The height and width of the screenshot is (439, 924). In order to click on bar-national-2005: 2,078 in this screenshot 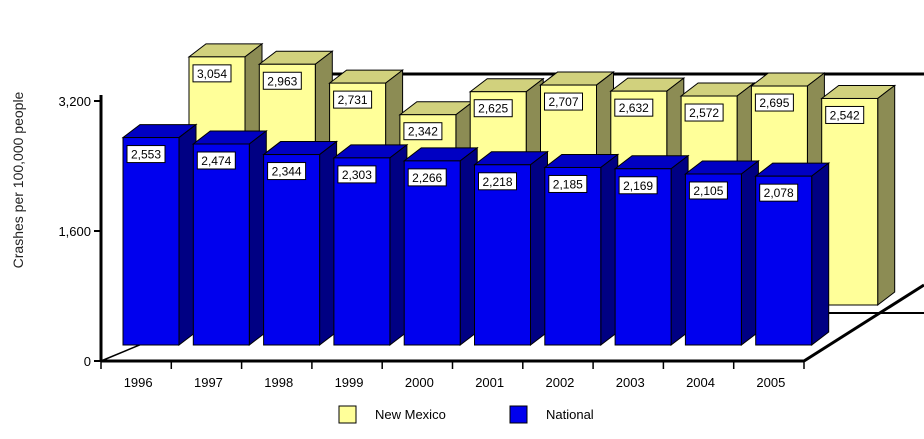, I will do `click(792, 254)`.